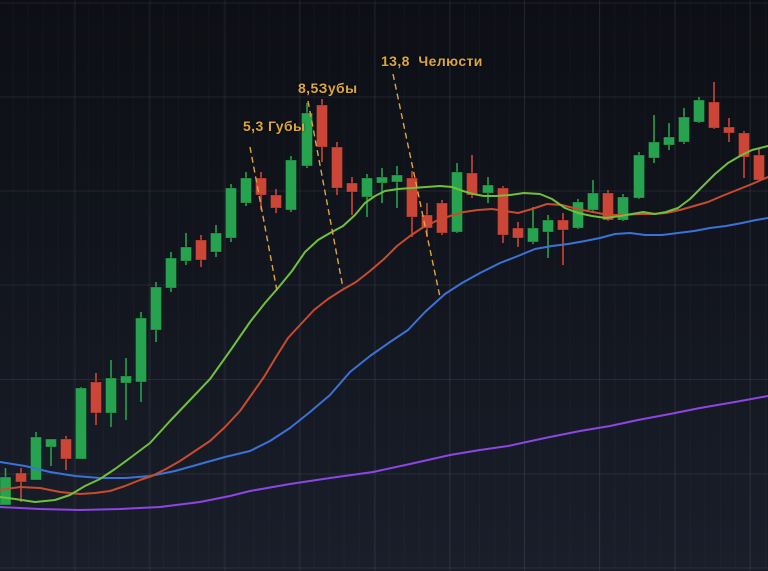 The height and width of the screenshot is (571, 768). What do you see at coordinates (263, 219) in the screenshot?
I see `lips-pointer-line` at bounding box center [263, 219].